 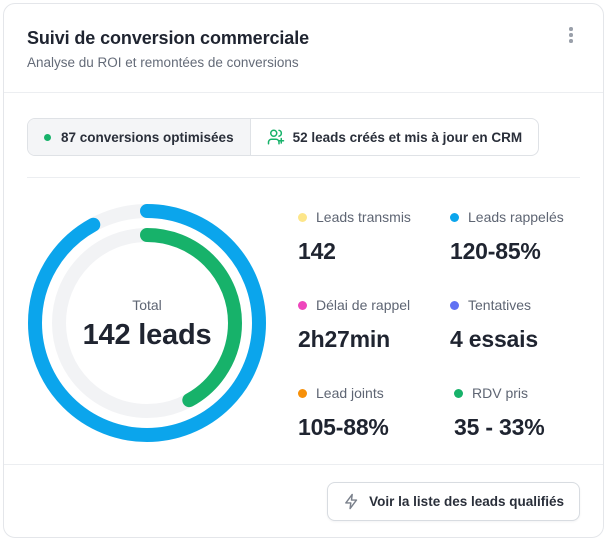 What do you see at coordinates (147, 304) in the screenshot?
I see `donut-label: Total` at bounding box center [147, 304].